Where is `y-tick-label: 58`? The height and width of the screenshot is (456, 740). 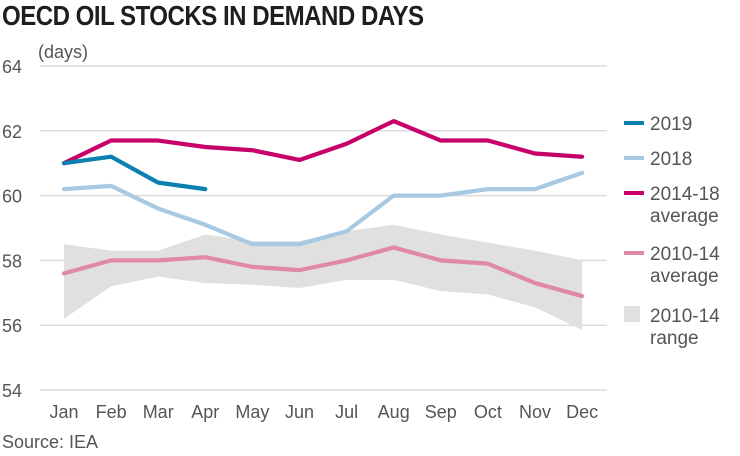 y-tick-label: 58 is located at coordinates (12, 261).